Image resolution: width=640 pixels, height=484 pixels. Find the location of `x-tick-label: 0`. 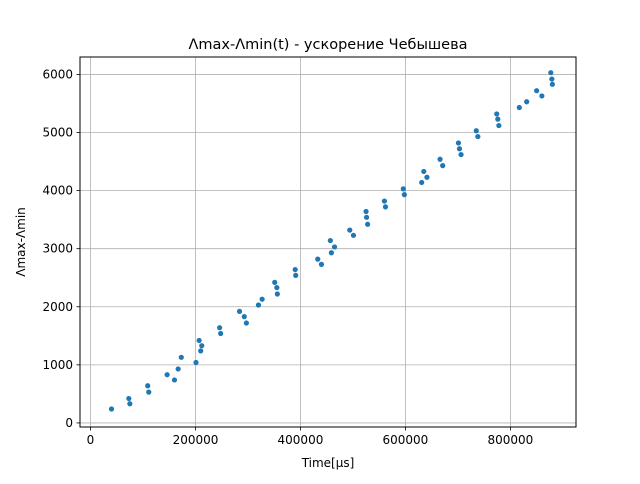

x-tick-label: 0 is located at coordinates (91, 440).